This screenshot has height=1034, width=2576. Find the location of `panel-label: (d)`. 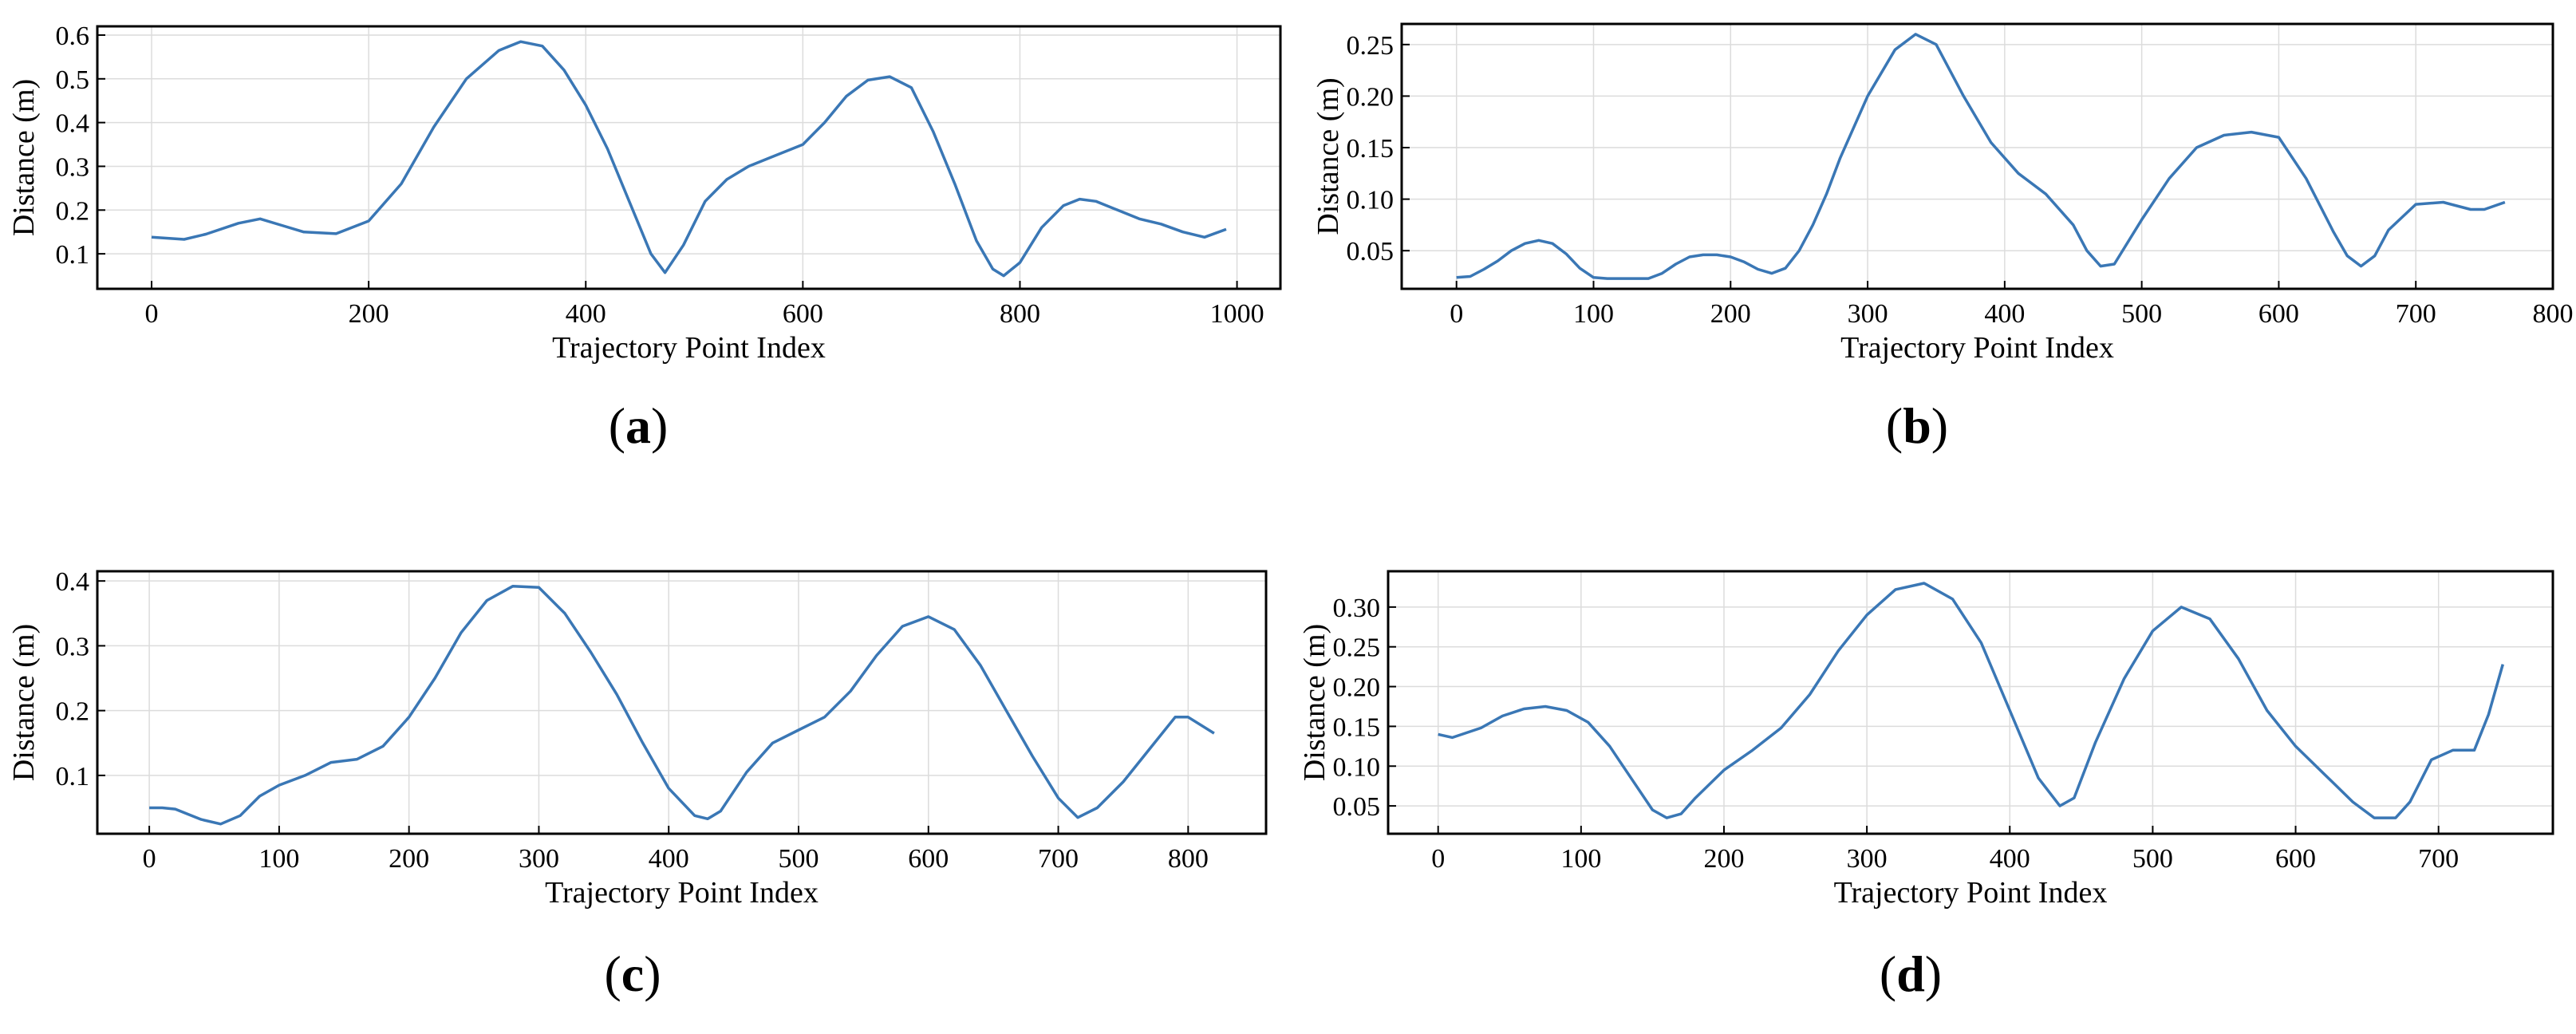

panel-label: (d) is located at coordinates (1911, 973).